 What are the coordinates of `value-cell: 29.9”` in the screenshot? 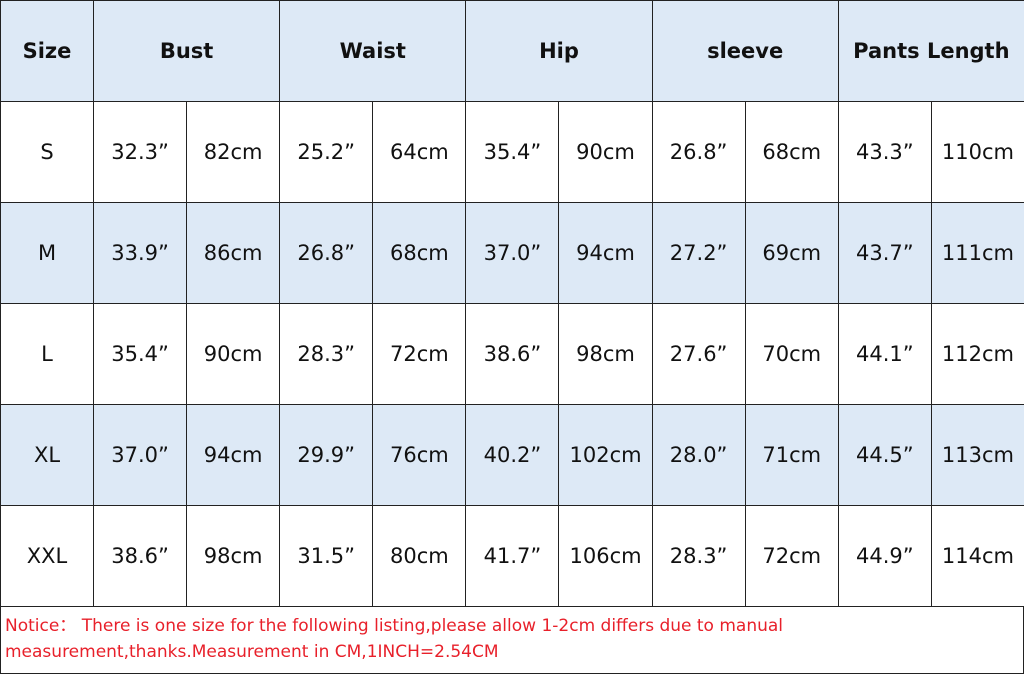 It's located at (326, 455).